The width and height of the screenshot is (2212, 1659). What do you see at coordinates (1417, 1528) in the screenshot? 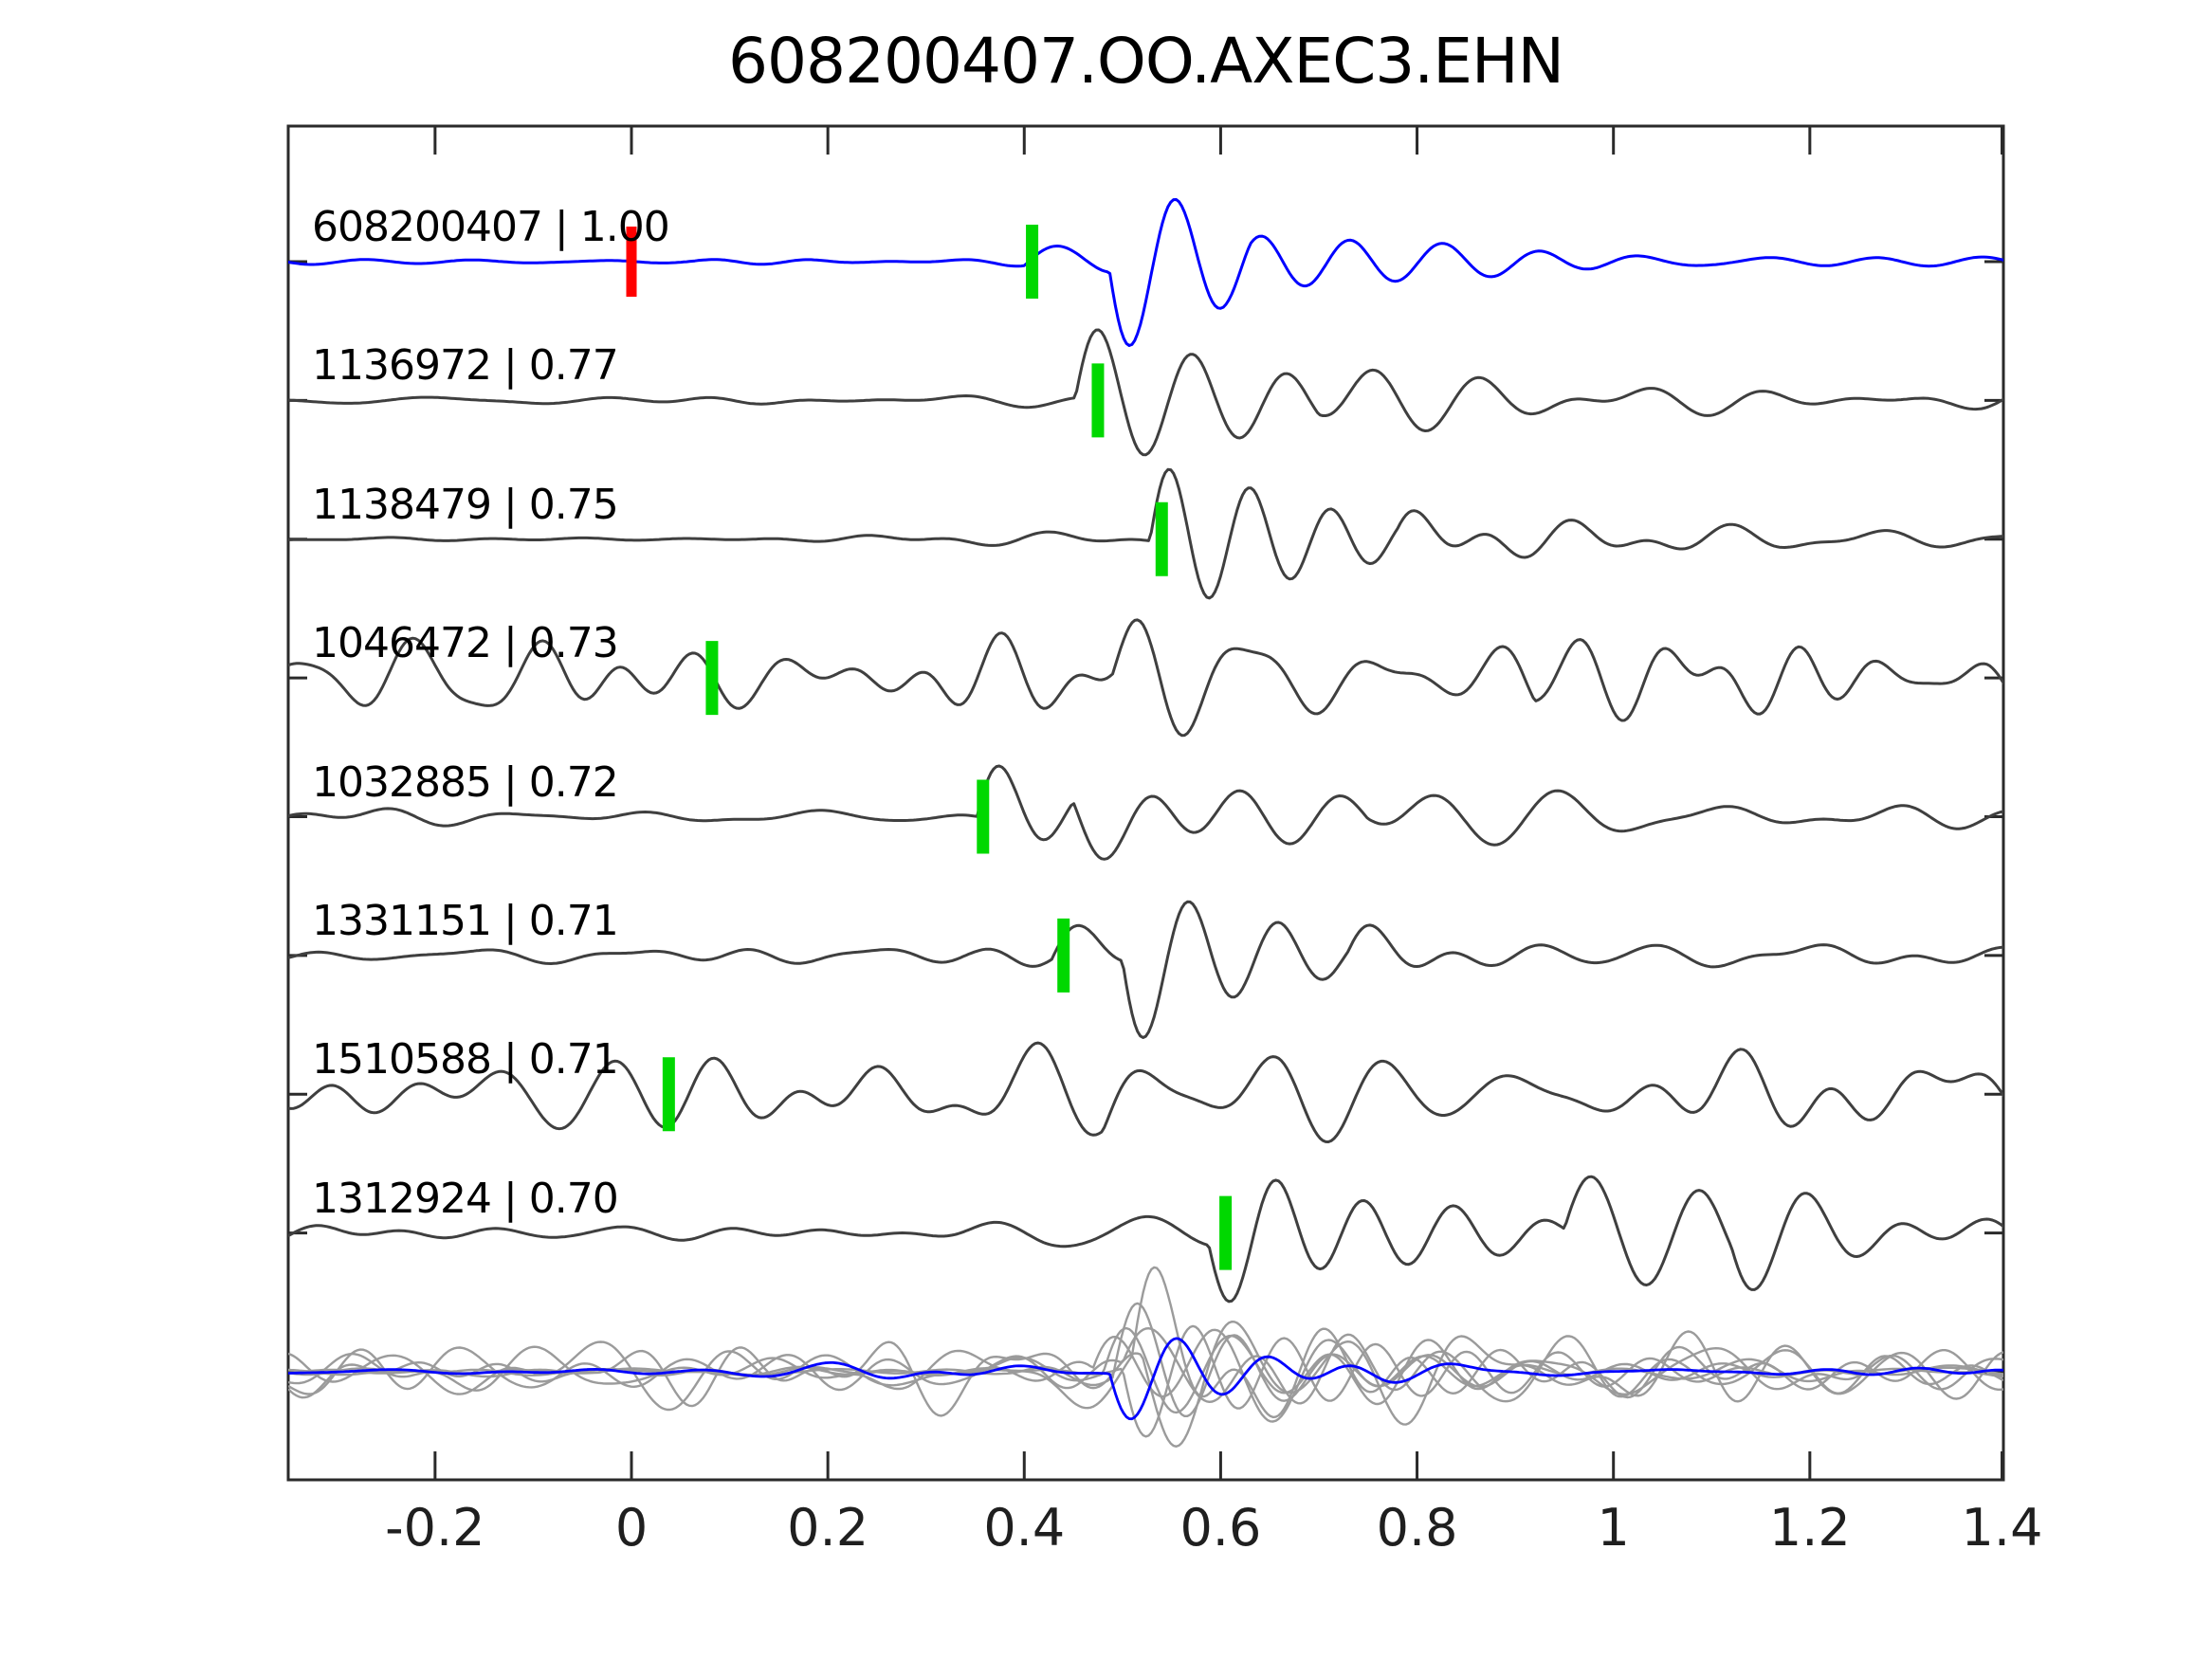
I see `x-tick-label: 0.8` at bounding box center [1417, 1528].